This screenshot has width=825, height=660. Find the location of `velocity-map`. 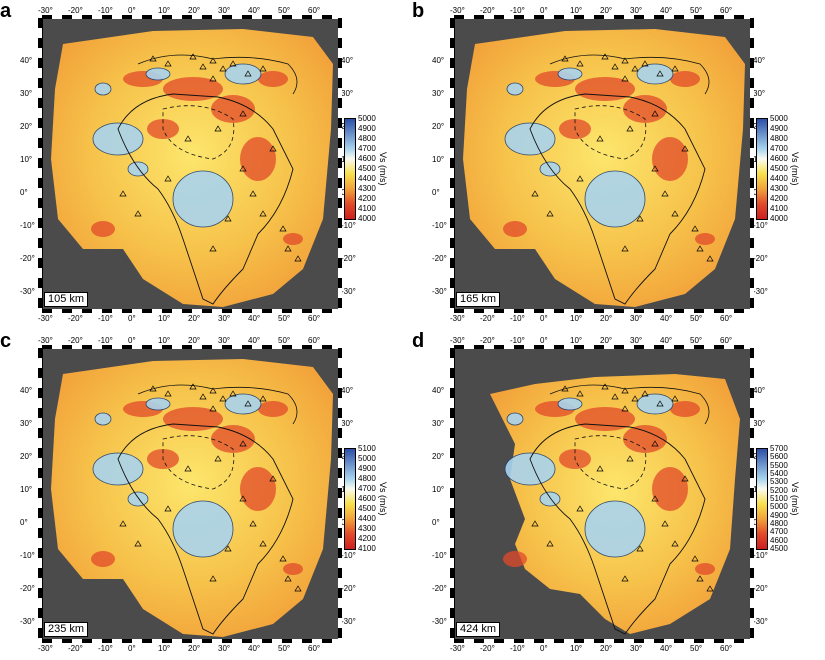

velocity-map is located at coordinates (192, 498).